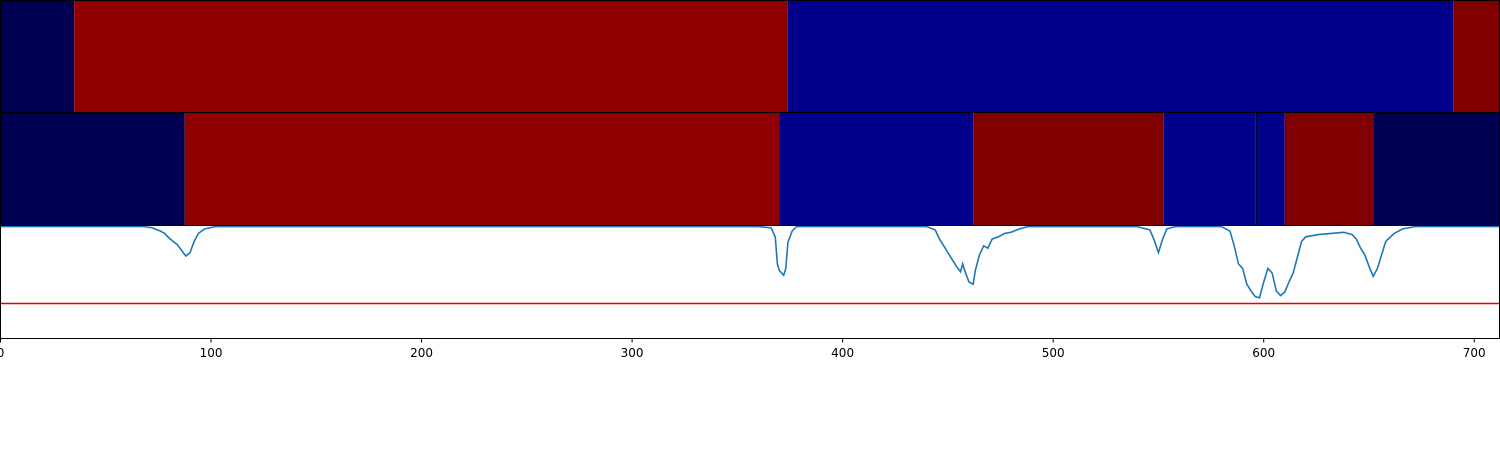 Image resolution: width=1500 pixels, height=450 pixels. I want to click on x-tick-label: 100, so click(211, 353).